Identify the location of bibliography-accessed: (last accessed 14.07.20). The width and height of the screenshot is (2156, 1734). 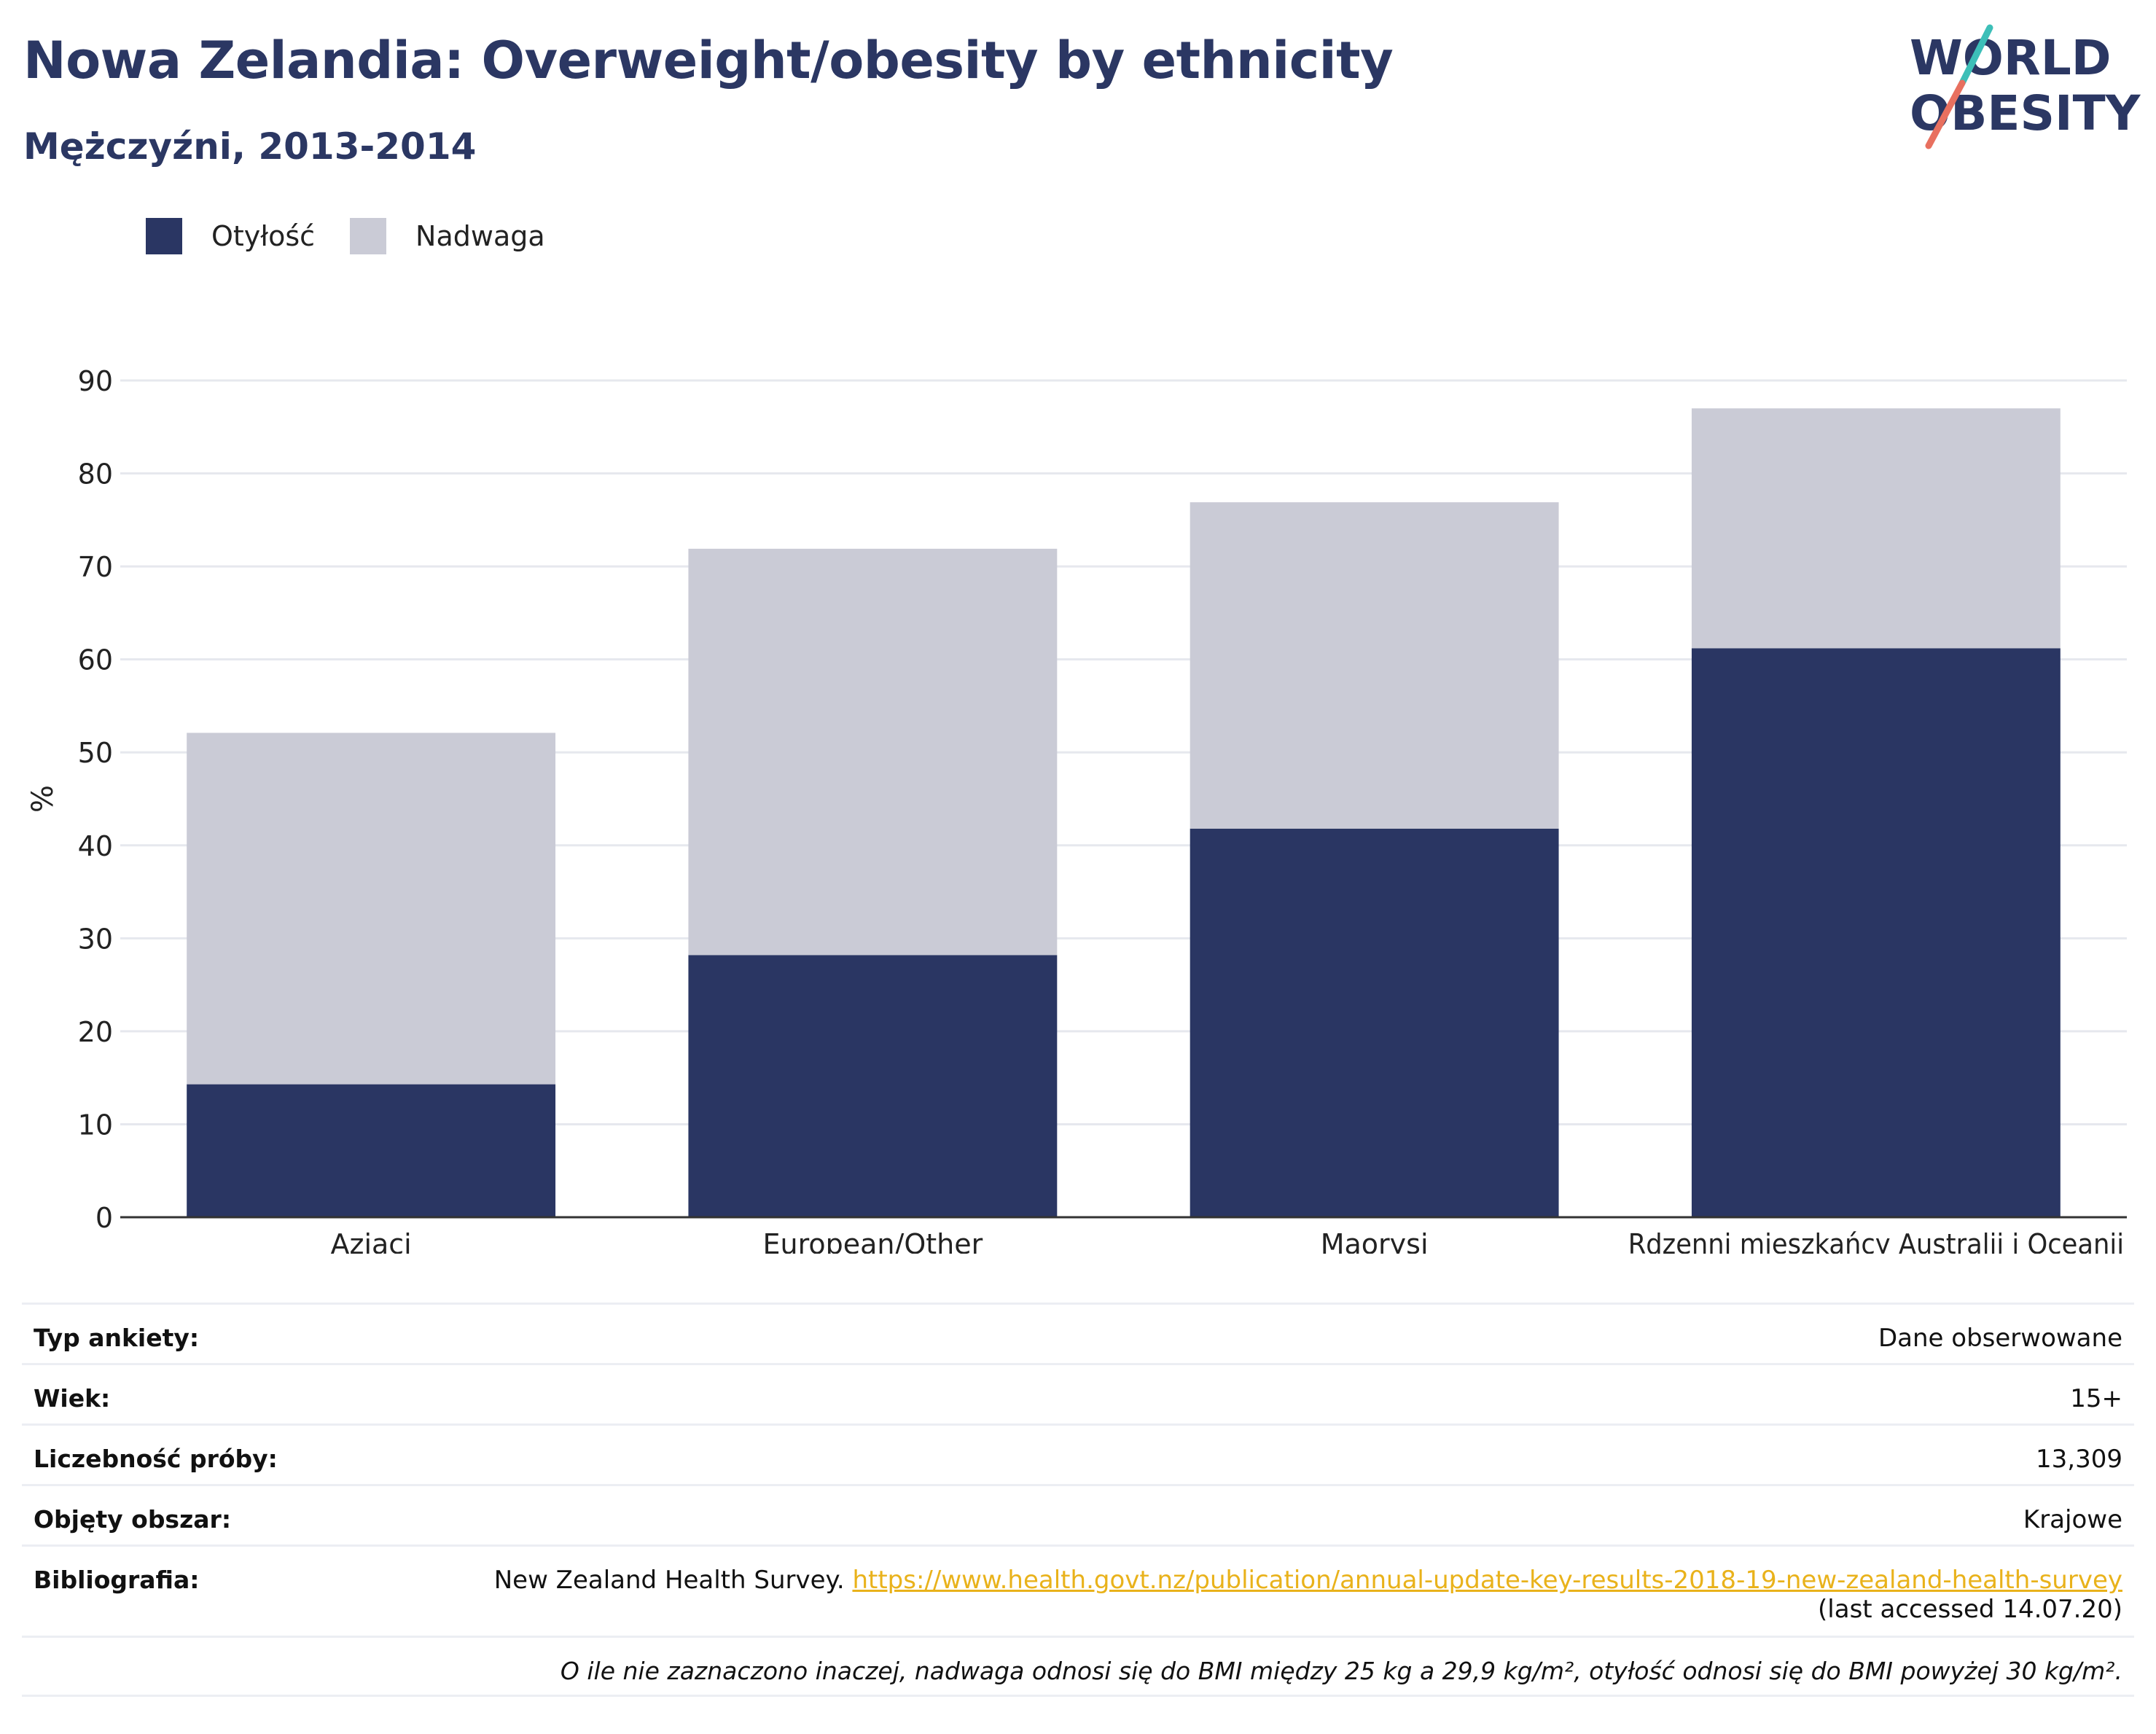
(1970, 1610).